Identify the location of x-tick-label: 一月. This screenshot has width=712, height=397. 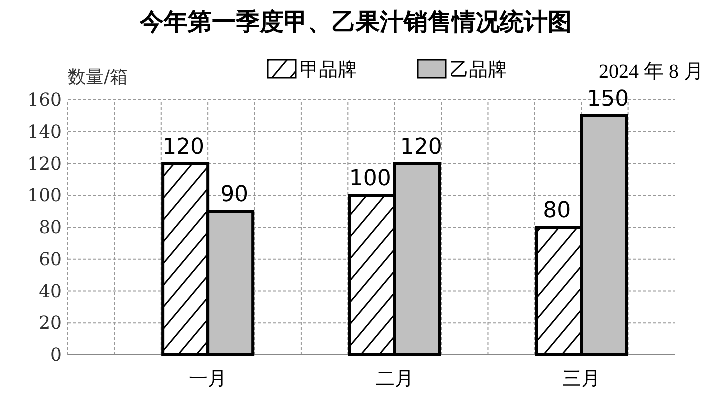
(208, 379).